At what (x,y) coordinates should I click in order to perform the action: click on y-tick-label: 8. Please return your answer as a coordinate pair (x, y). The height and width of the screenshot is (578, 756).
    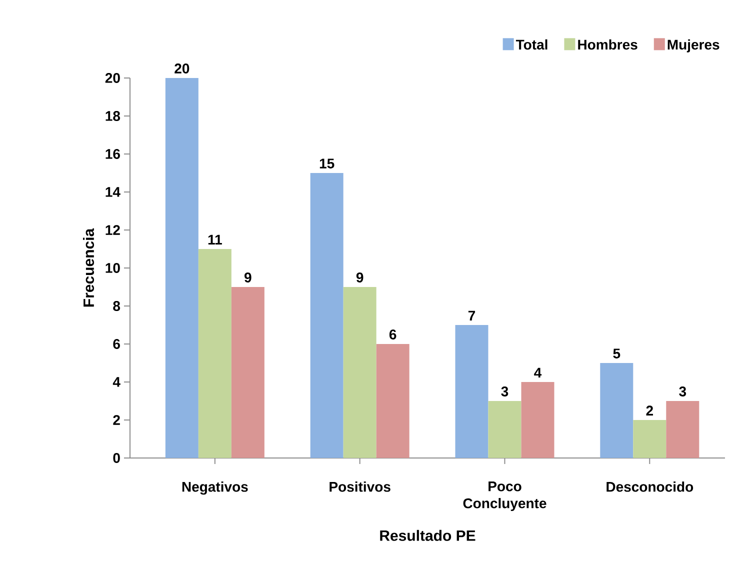
    Looking at the image, I should click on (116, 306).